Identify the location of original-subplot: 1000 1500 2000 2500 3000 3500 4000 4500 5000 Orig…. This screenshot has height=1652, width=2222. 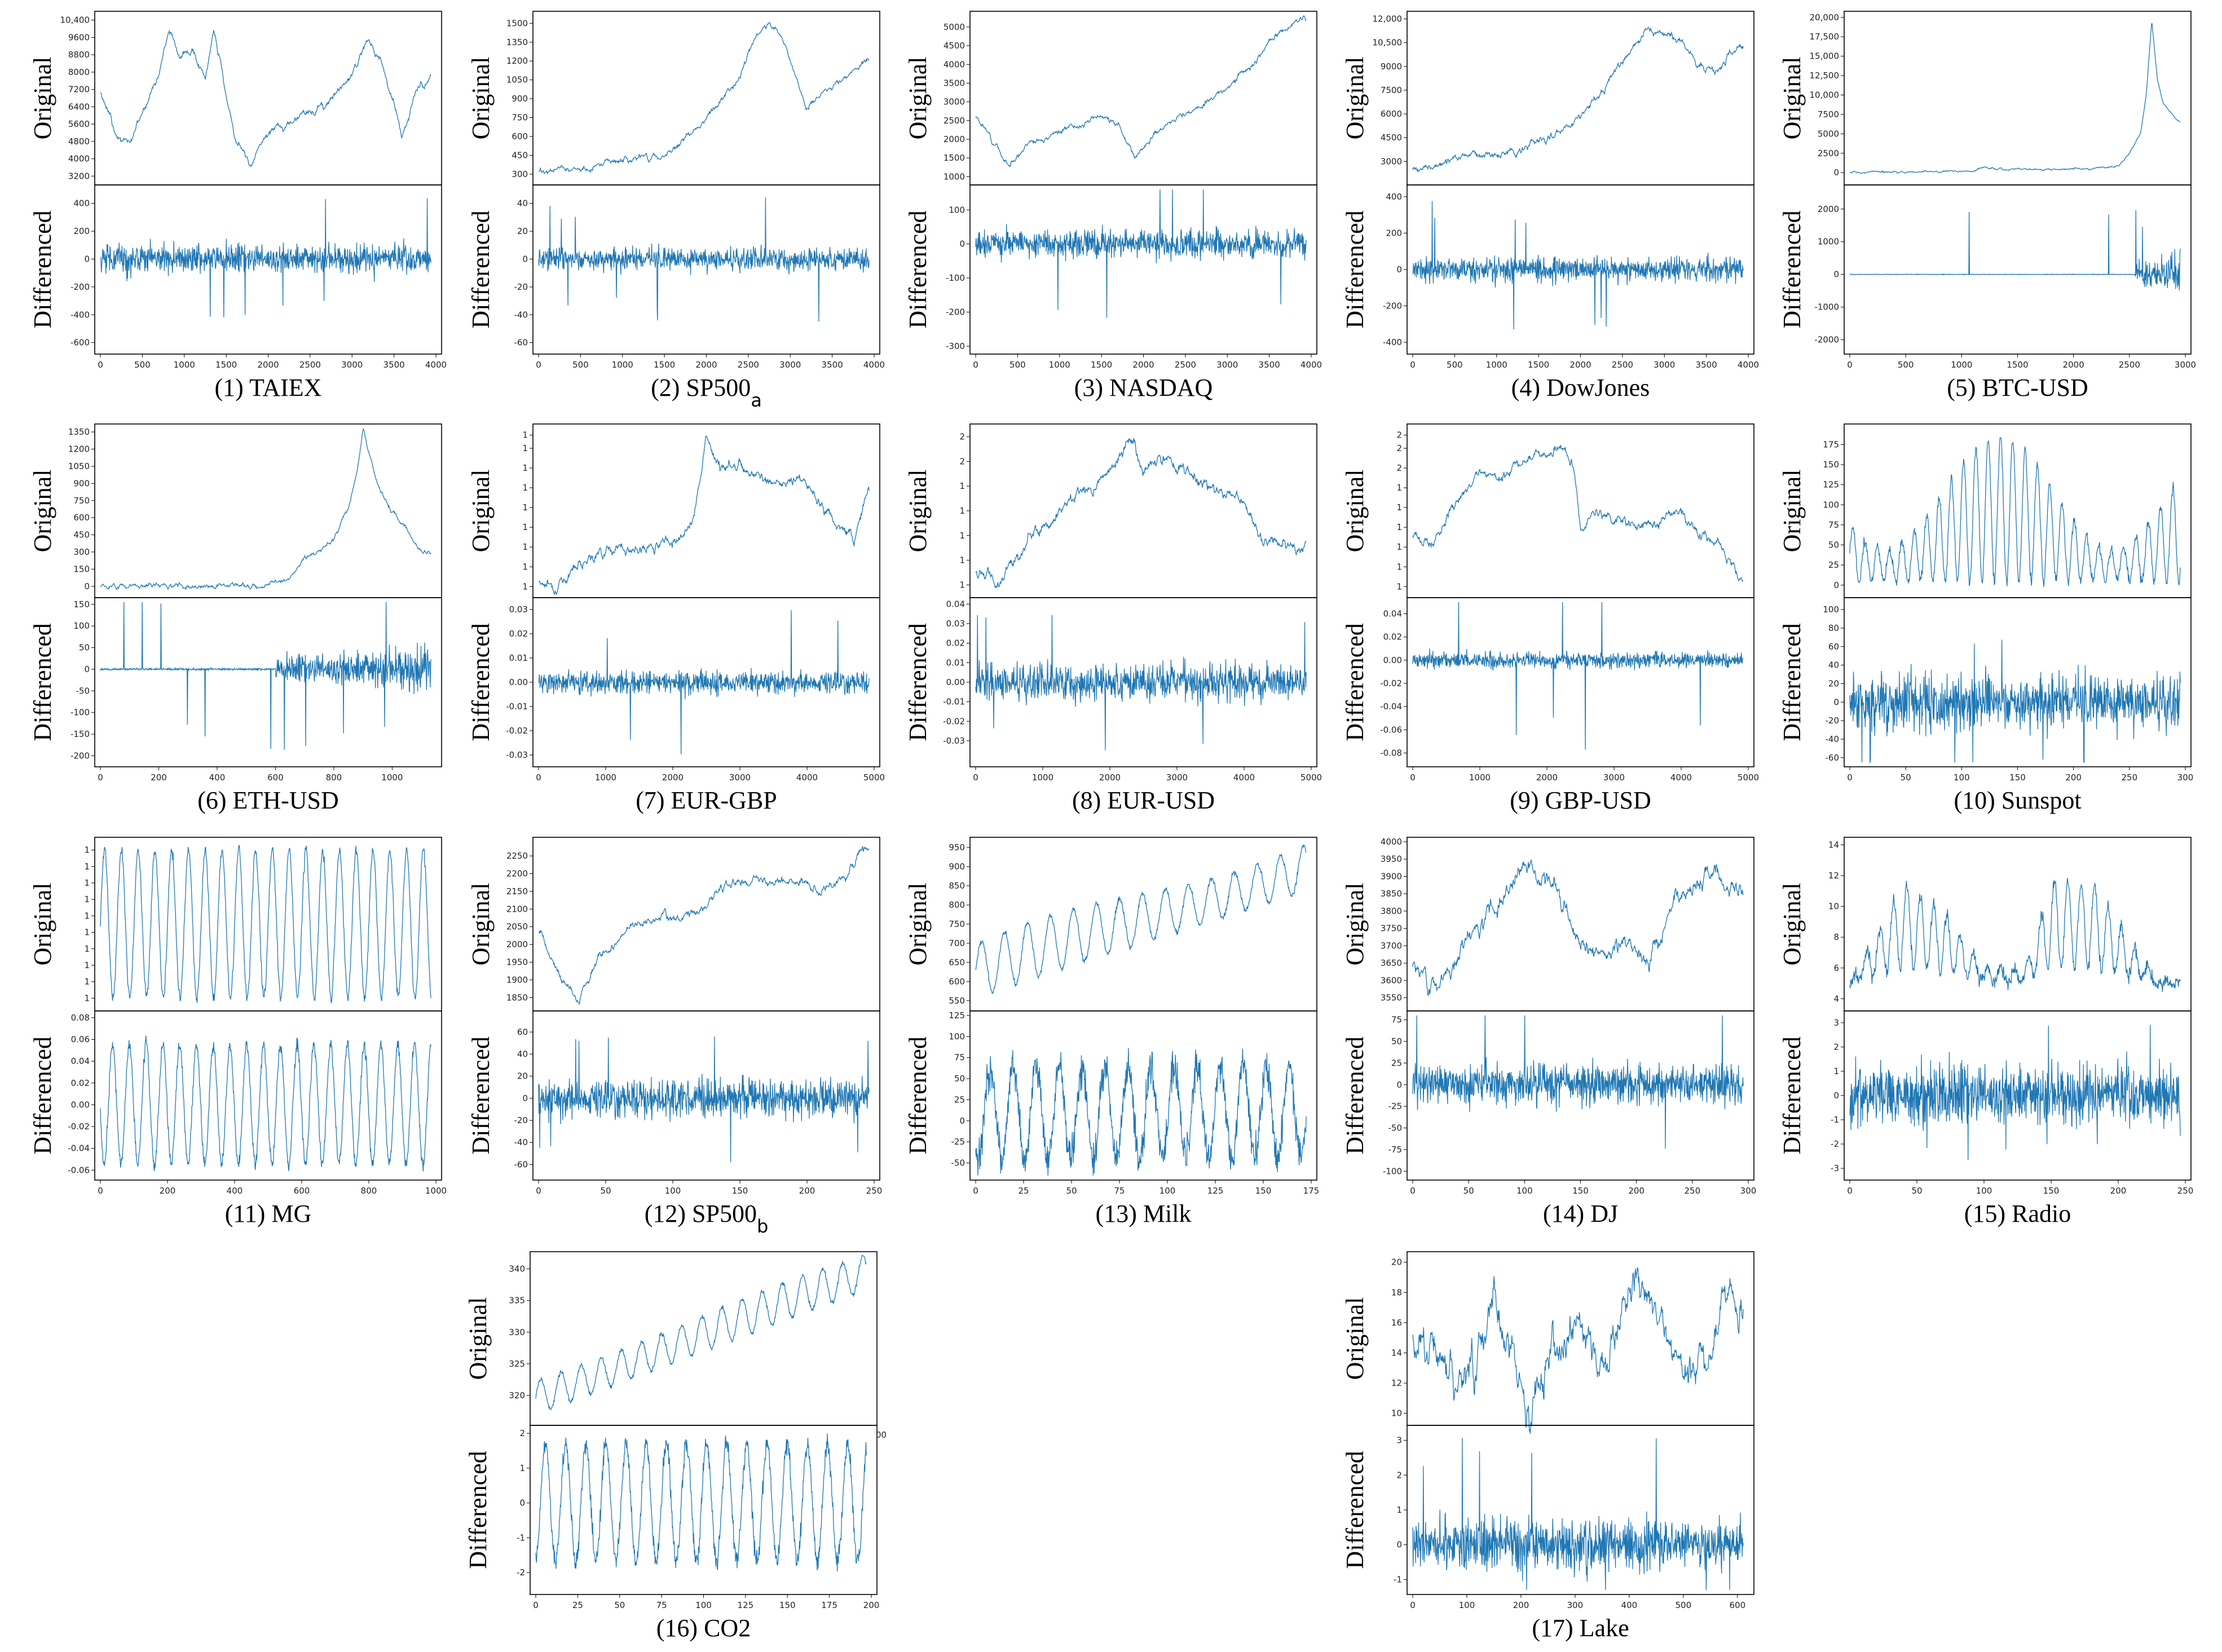
(1110, 98).